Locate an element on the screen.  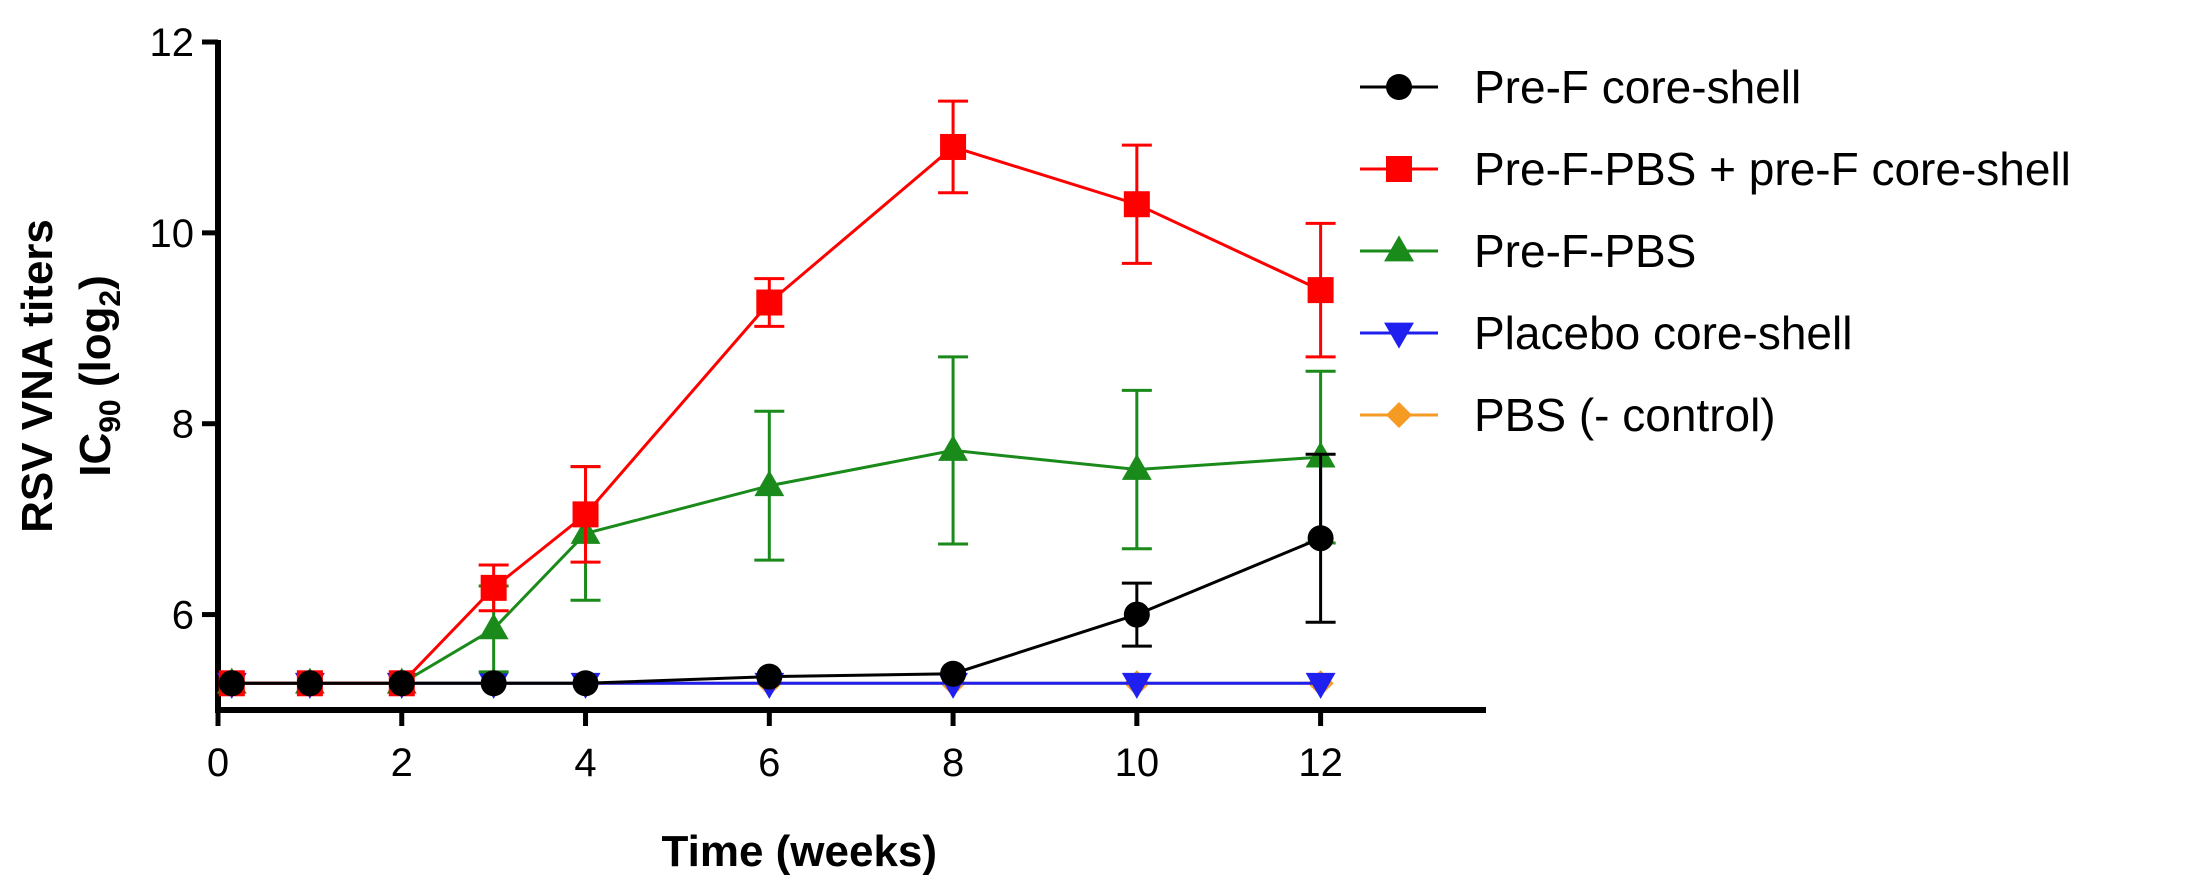
y-tick-label: 12 is located at coordinates (172, 43).